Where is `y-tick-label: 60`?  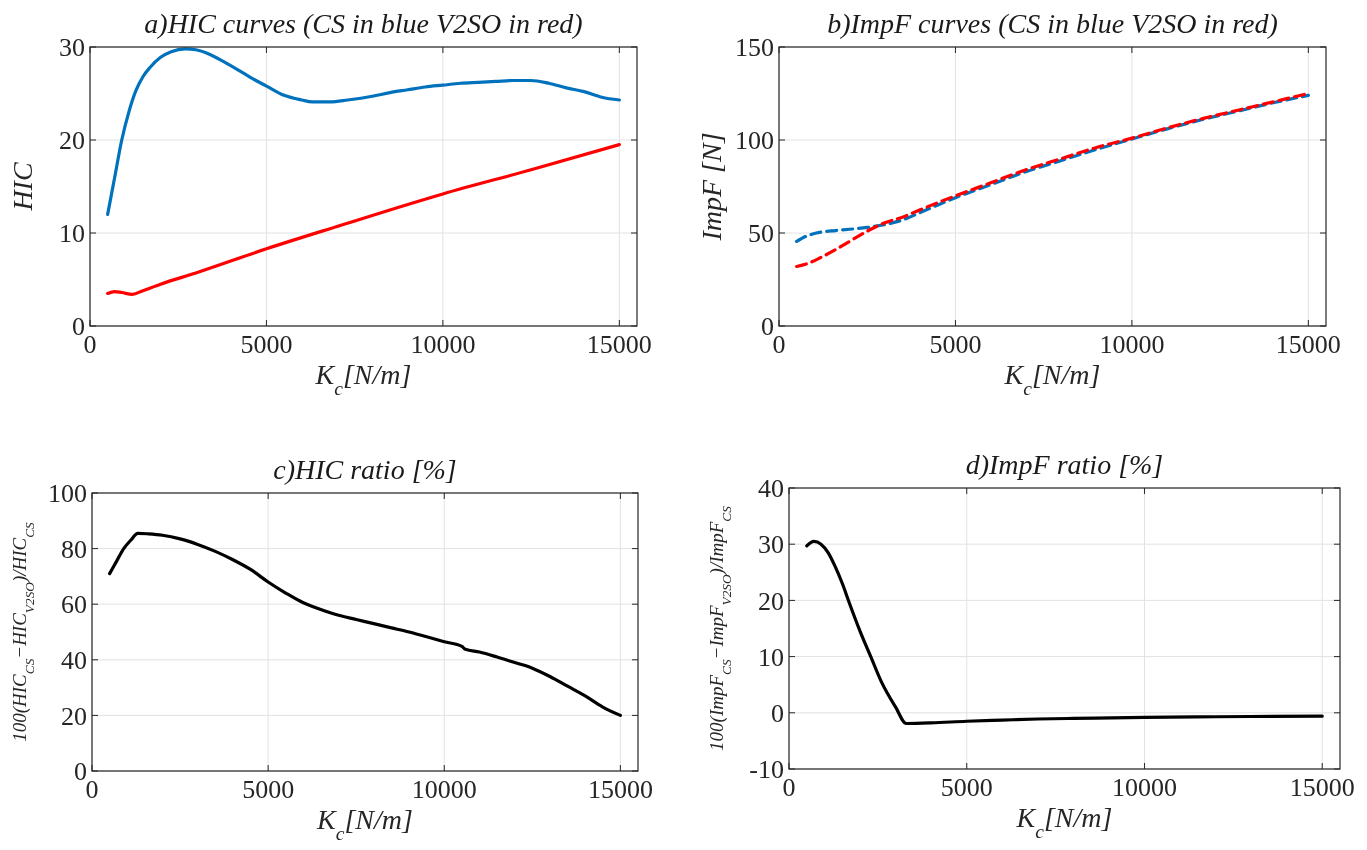
y-tick-label: 60 is located at coordinates (74, 605).